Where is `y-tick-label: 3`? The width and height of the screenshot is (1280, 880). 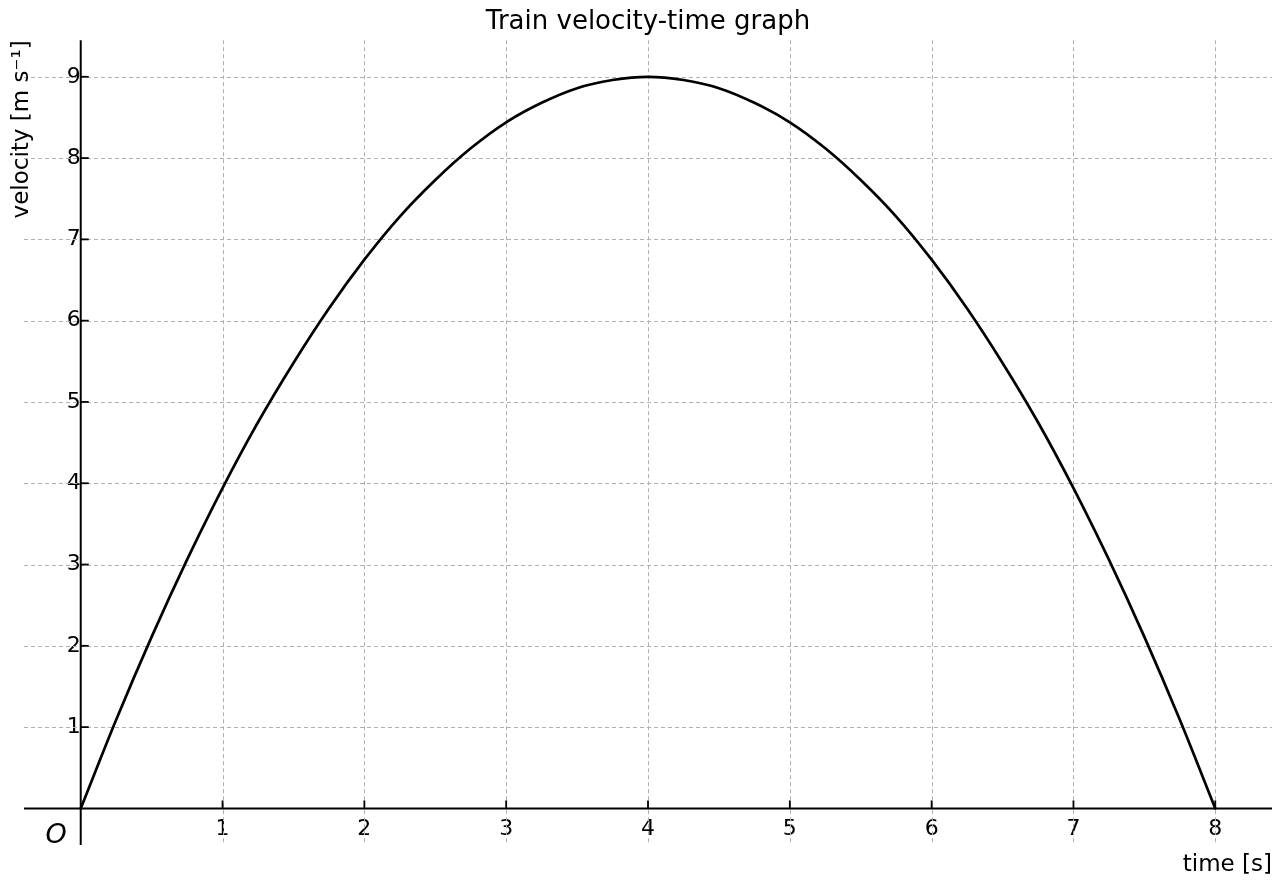
y-tick-label: 3 is located at coordinates (73, 563).